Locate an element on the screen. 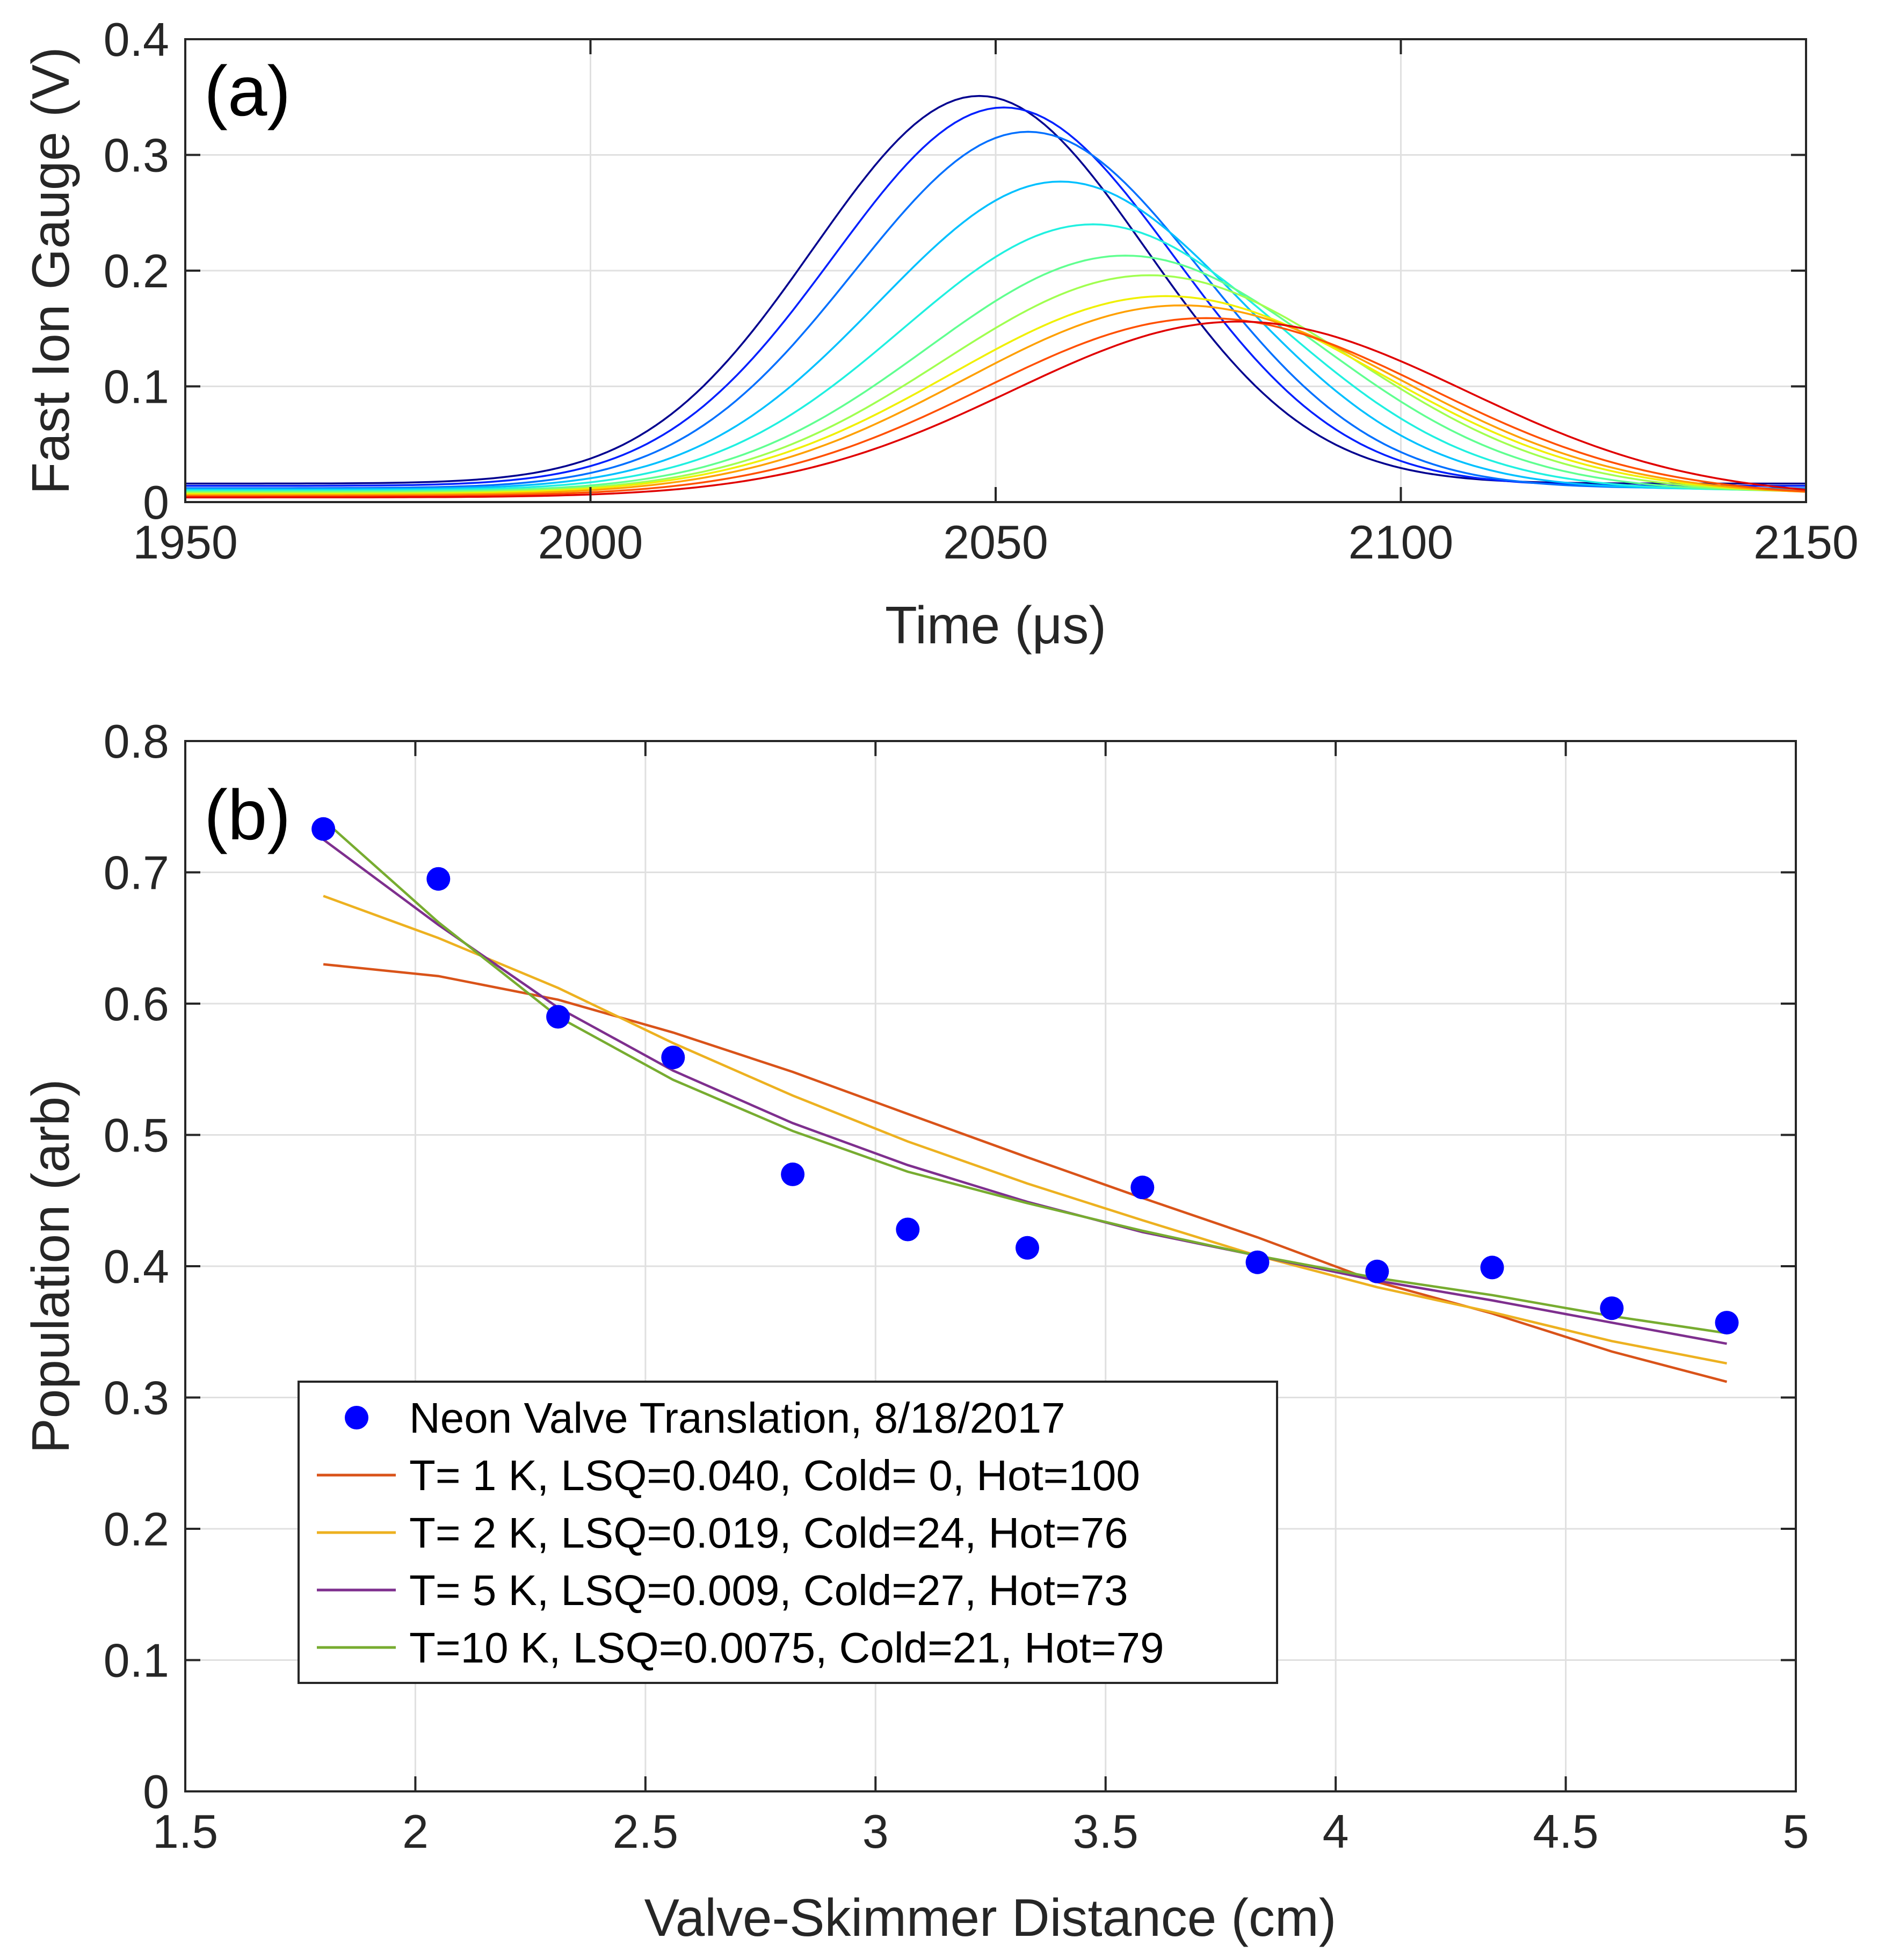 This screenshot has height=1960, width=1878. panel-b-y-tick-label: 0.5 is located at coordinates (136, 1135).